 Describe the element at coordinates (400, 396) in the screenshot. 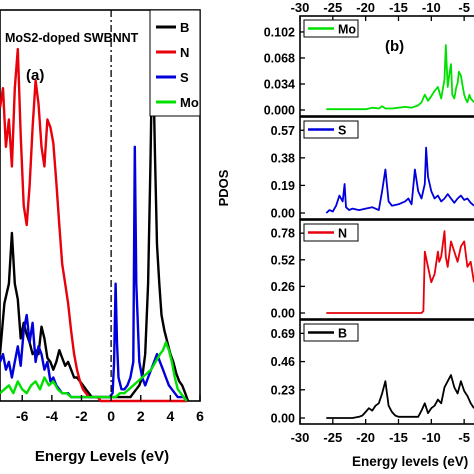

I see `series-line-b` at that location.